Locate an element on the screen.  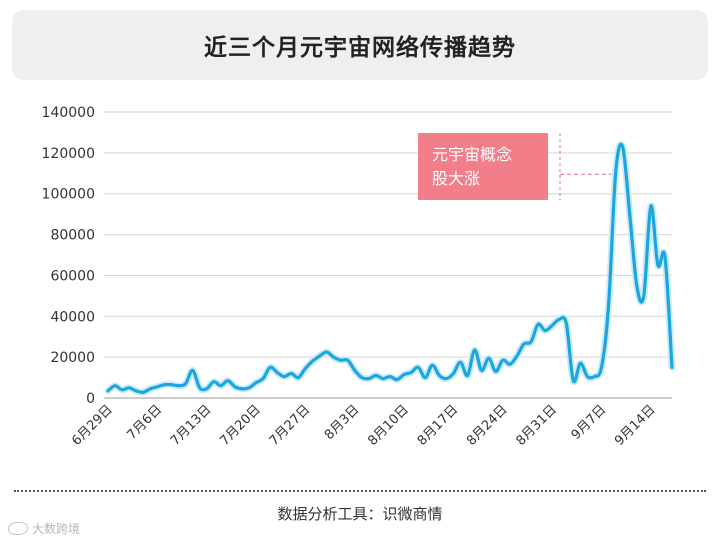
x-tick-label: 7月27日 is located at coordinates (290, 425).